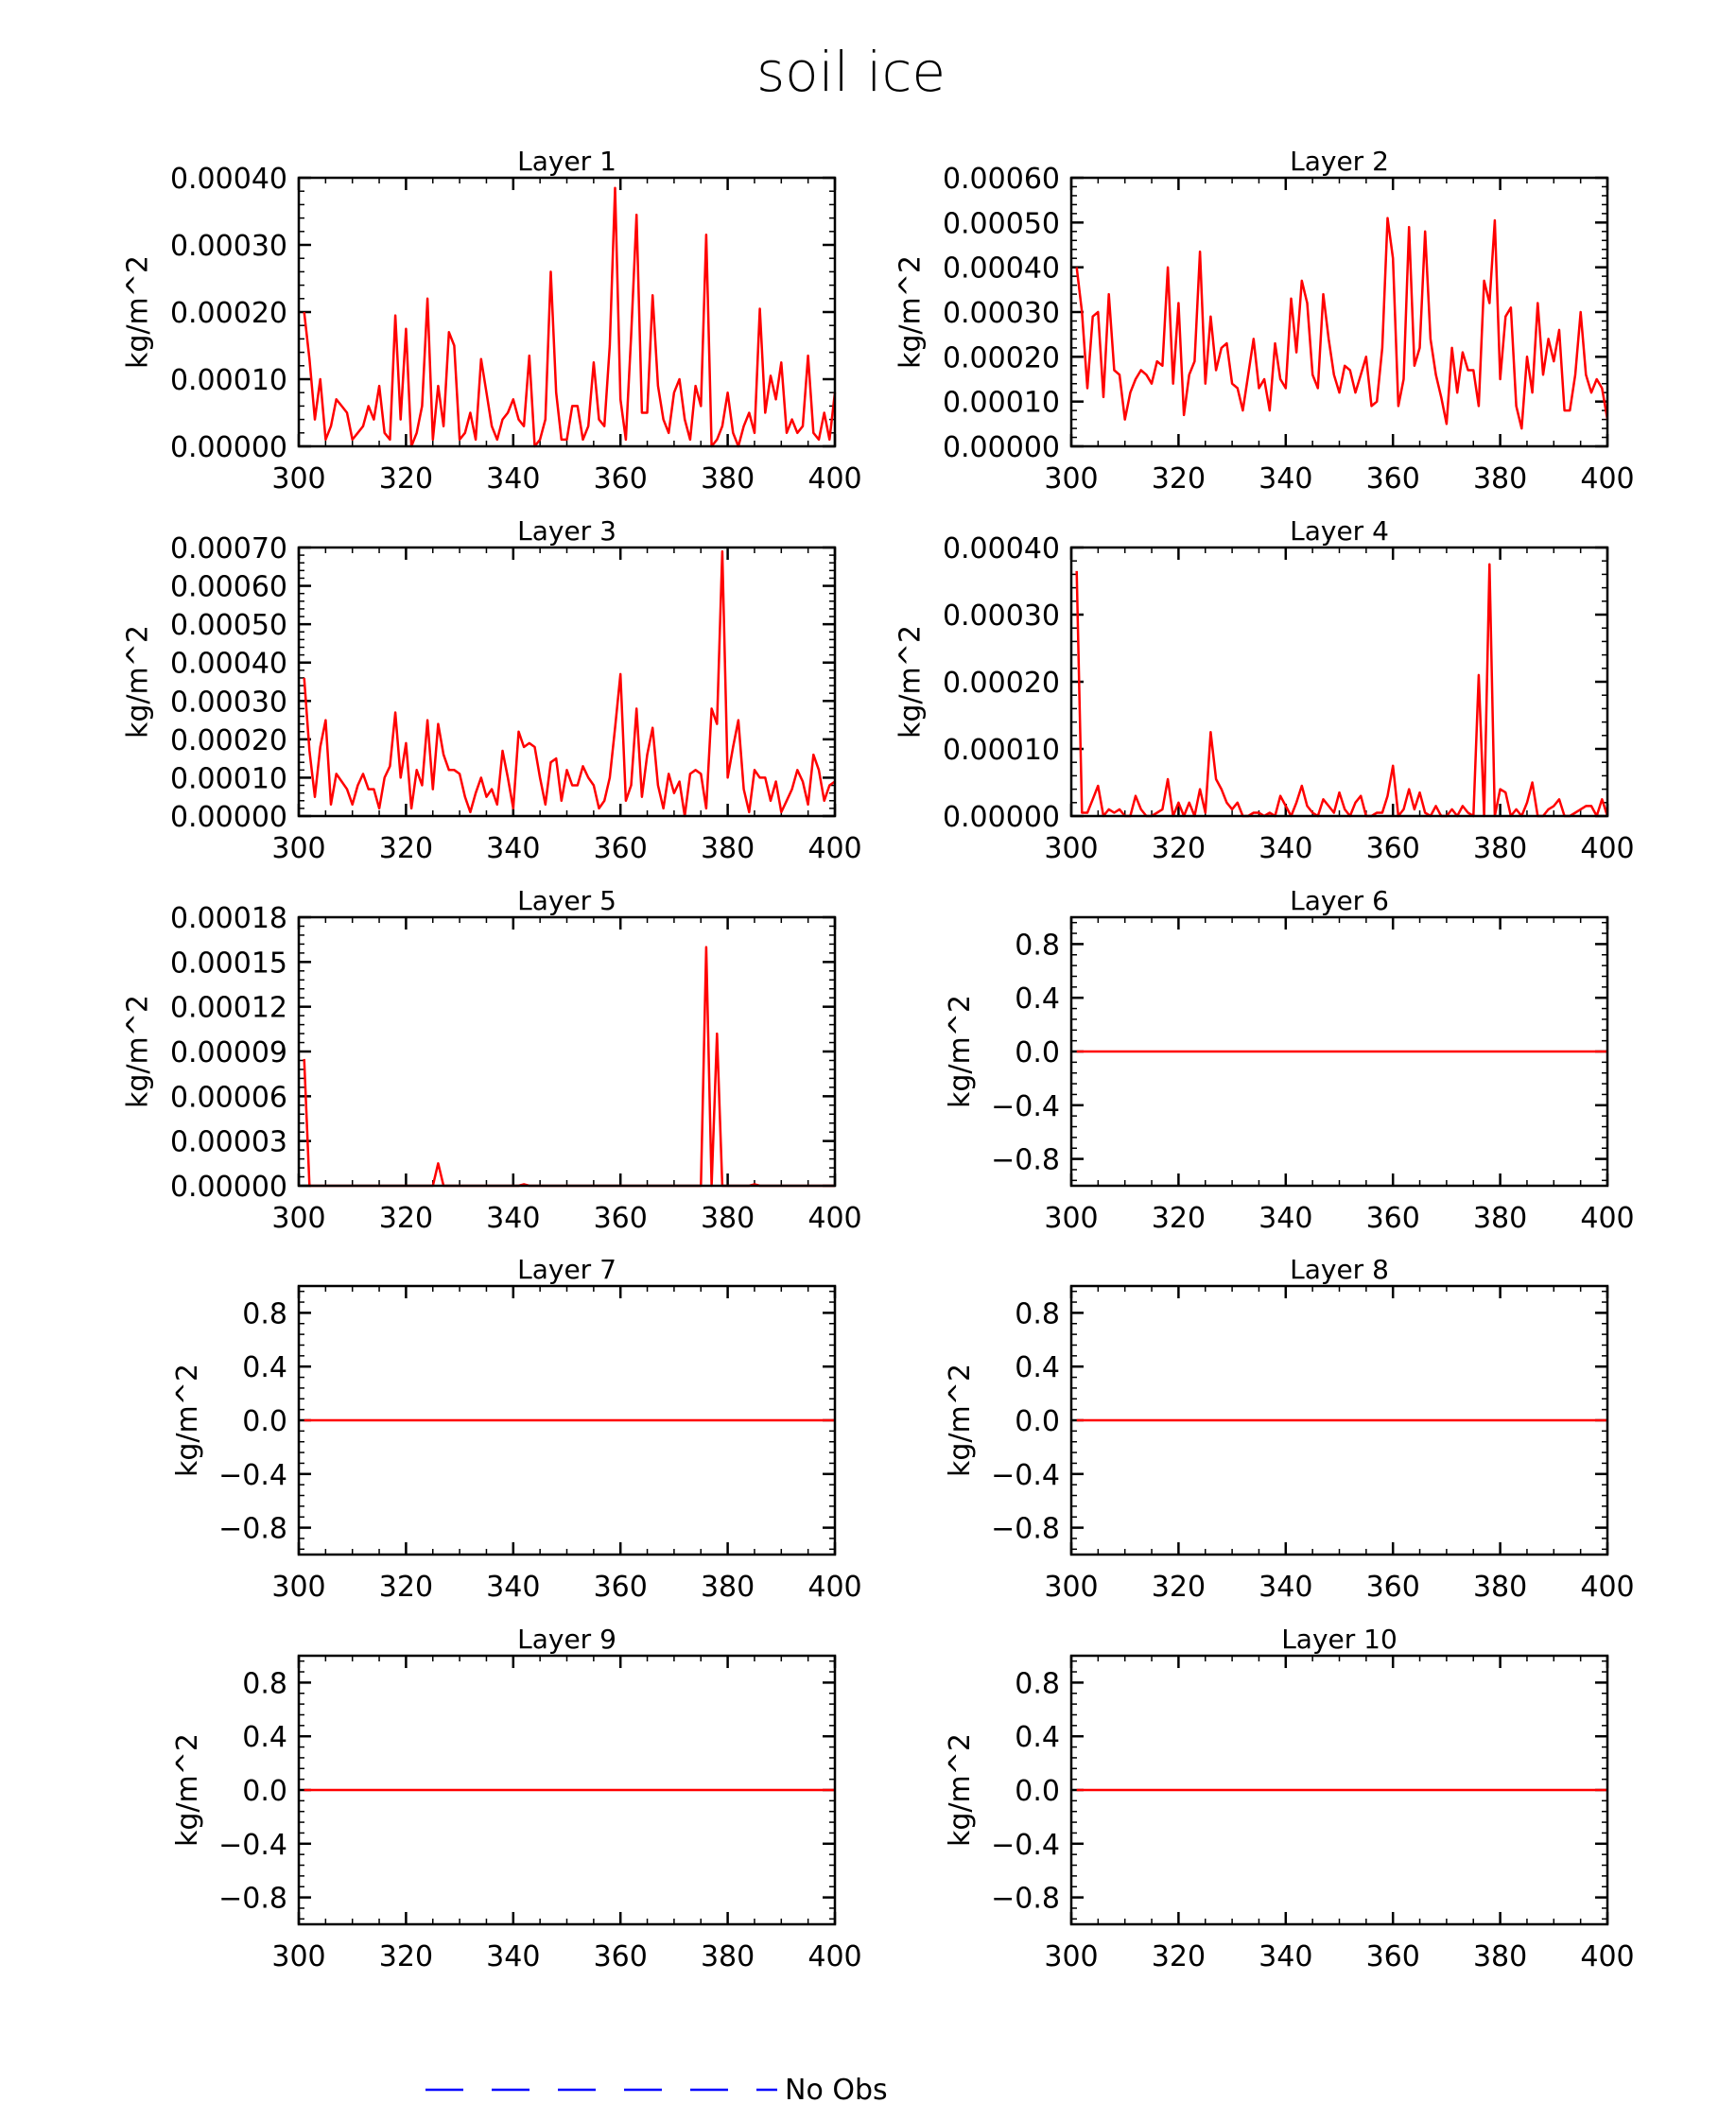 The width and height of the screenshot is (1736, 2103). What do you see at coordinates (228, 1142) in the screenshot?
I see `y-tick-label: 0.00003` at bounding box center [228, 1142].